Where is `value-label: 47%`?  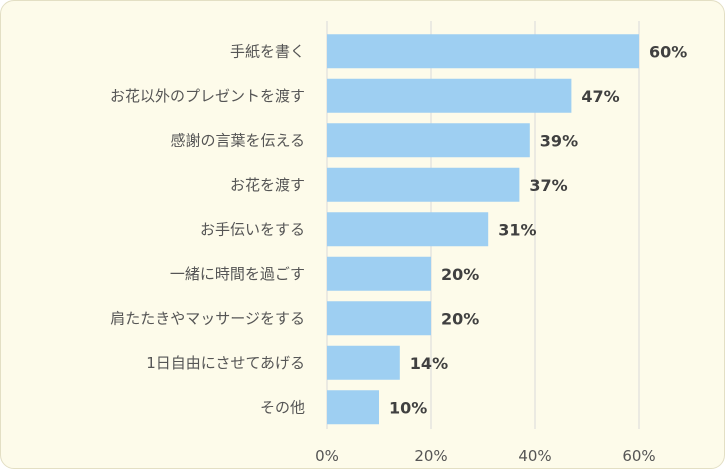 value-label: 47% is located at coordinates (600, 96).